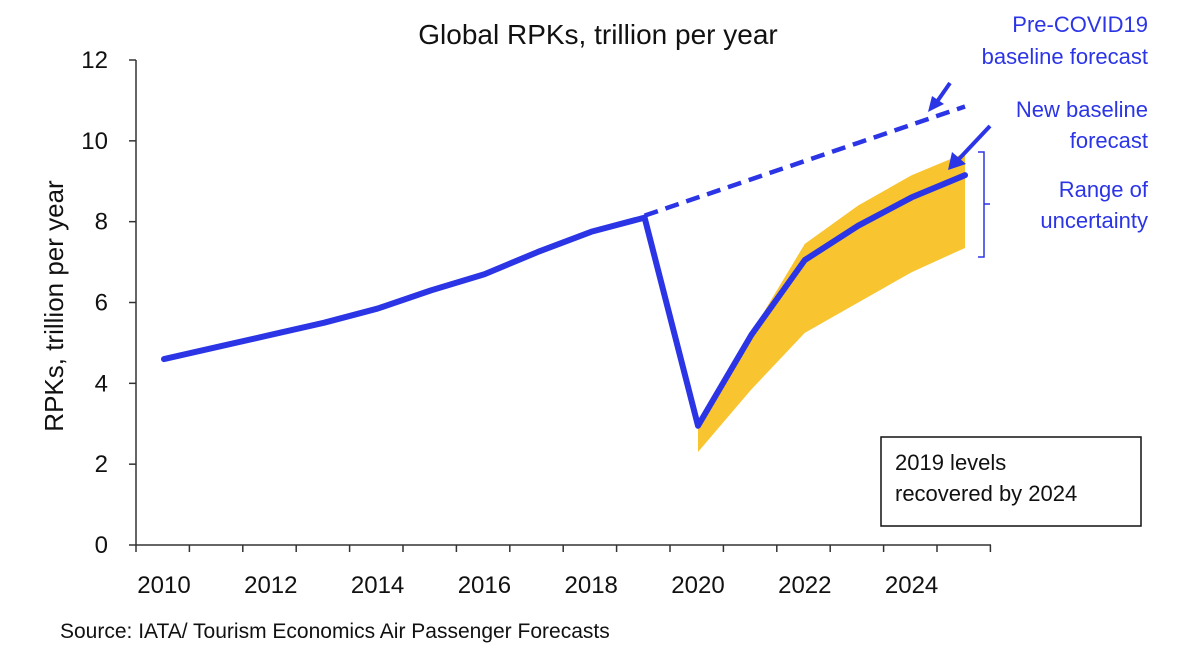 This screenshot has width=1200, height=667. I want to click on recovery-note-line-2: recovered by 2024, so click(986, 493).